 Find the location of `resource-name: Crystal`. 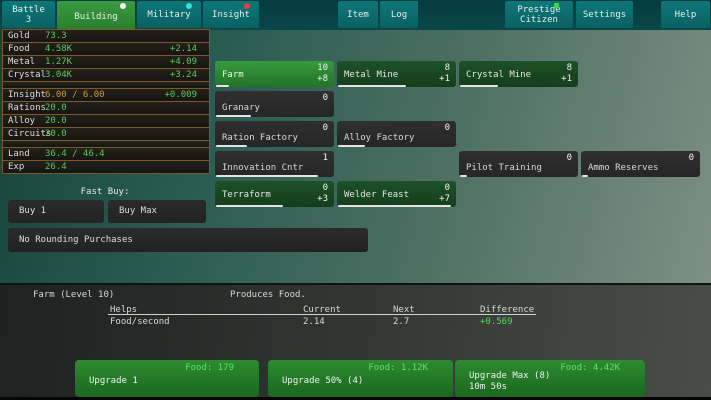

resource-name: Crystal is located at coordinates (27, 75).